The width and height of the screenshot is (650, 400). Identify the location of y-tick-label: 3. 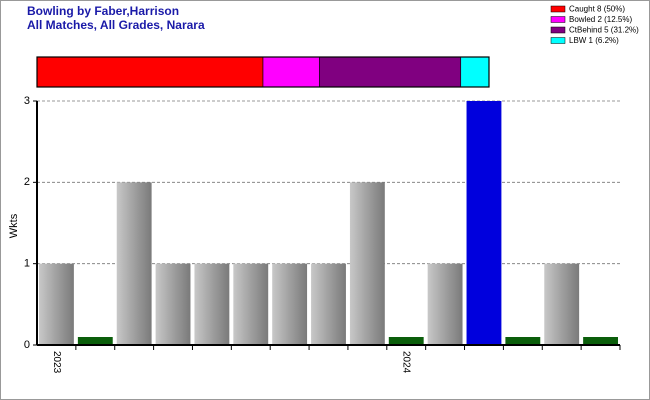
(27, 101).